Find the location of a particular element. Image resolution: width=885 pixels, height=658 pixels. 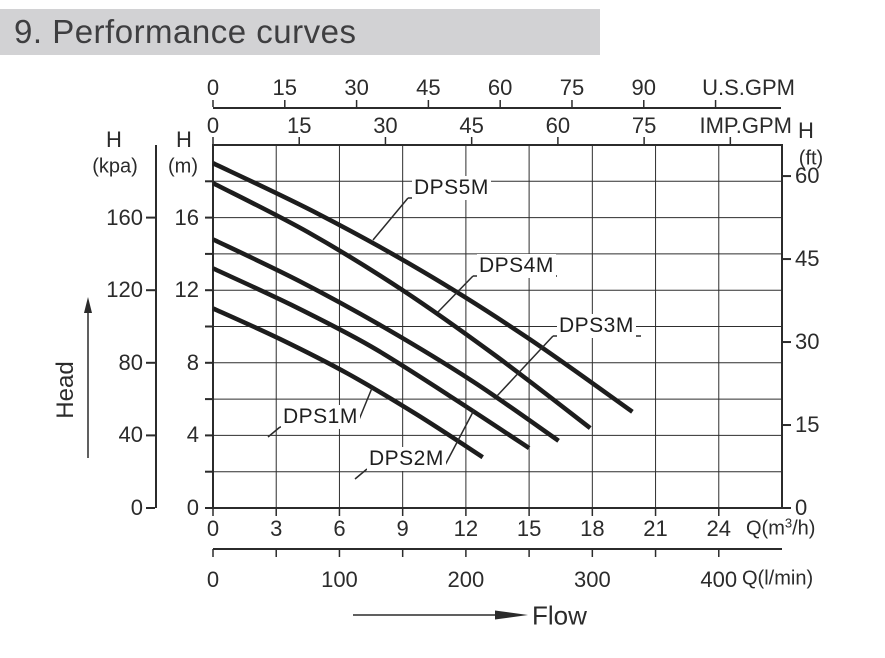

curve-label-dps3m: DPS3M is located at coordinates (596, 326).